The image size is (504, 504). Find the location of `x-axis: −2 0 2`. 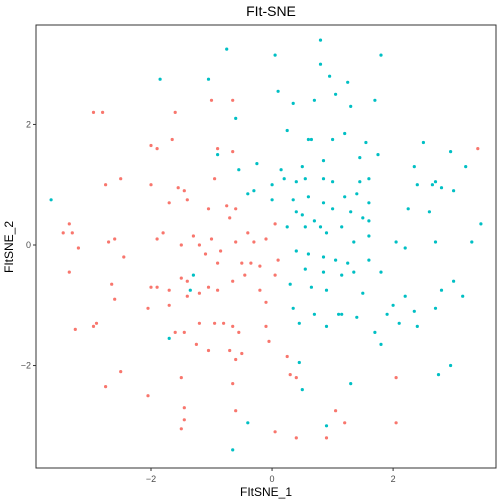

x-axis: −2 0 2 is located at coordinates (271, 476).